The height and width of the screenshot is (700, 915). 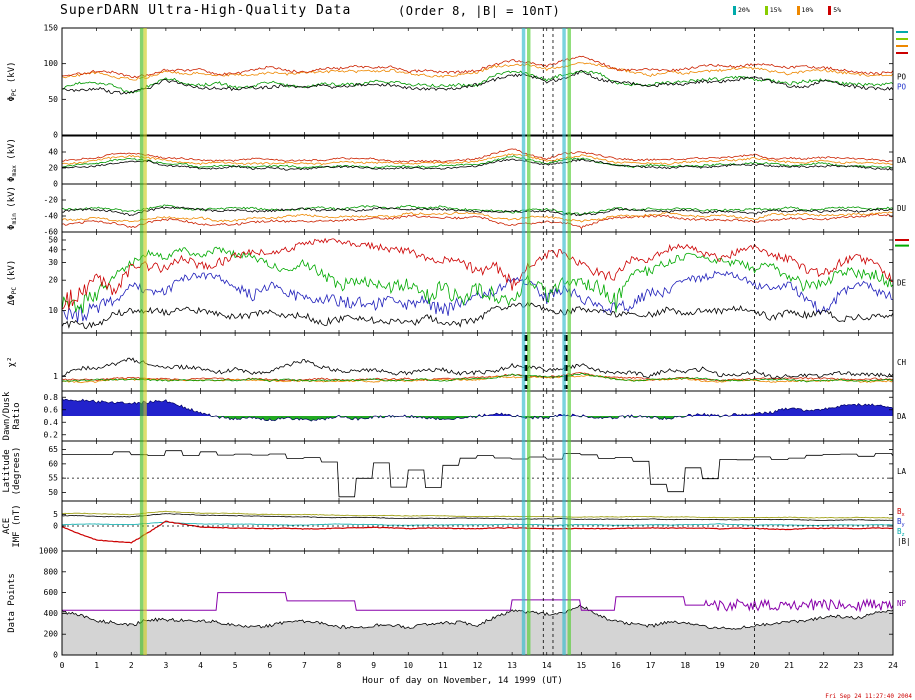 What do you see at coordinates (569, 341) in the screenshot?
I see `highlight-band` at bounding box center [569, 341].